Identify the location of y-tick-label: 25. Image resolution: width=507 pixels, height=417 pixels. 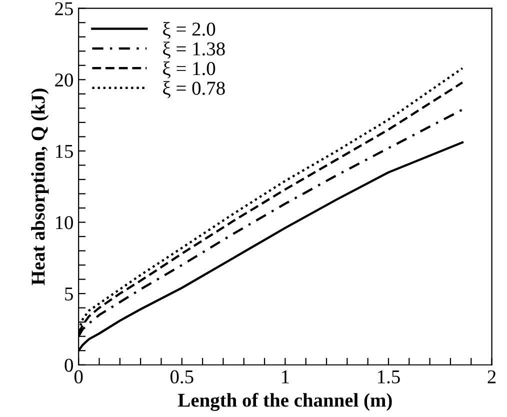
(64, 9).